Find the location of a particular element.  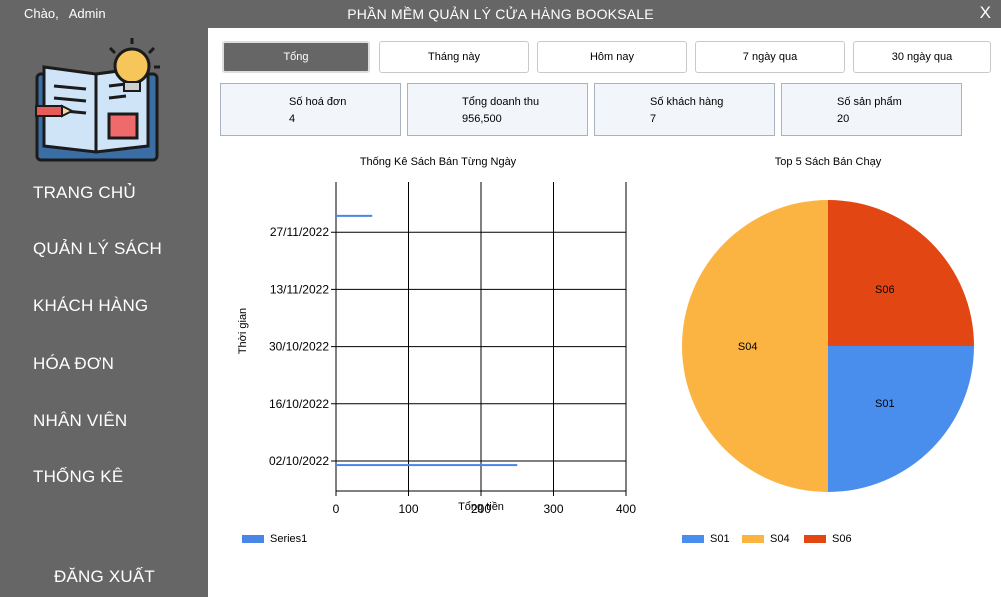

pie-chart: S01 S04 S06 is located at coordinates (828, 346).